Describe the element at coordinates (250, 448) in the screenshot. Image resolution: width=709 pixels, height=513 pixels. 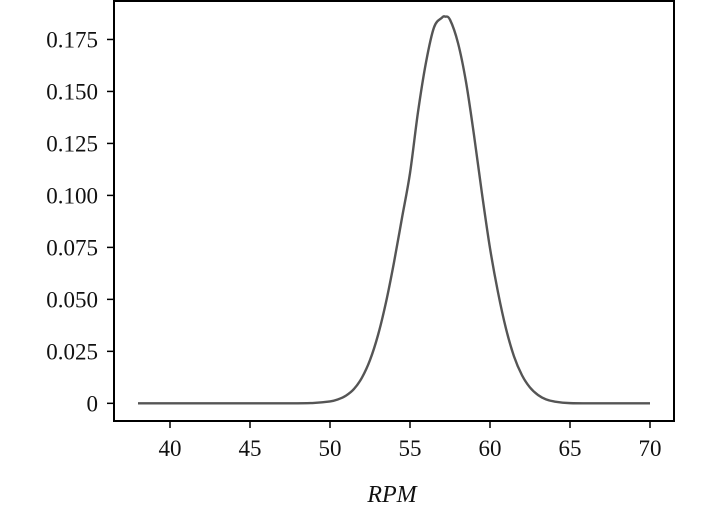
I see `x-tick-label: 45` at that location.